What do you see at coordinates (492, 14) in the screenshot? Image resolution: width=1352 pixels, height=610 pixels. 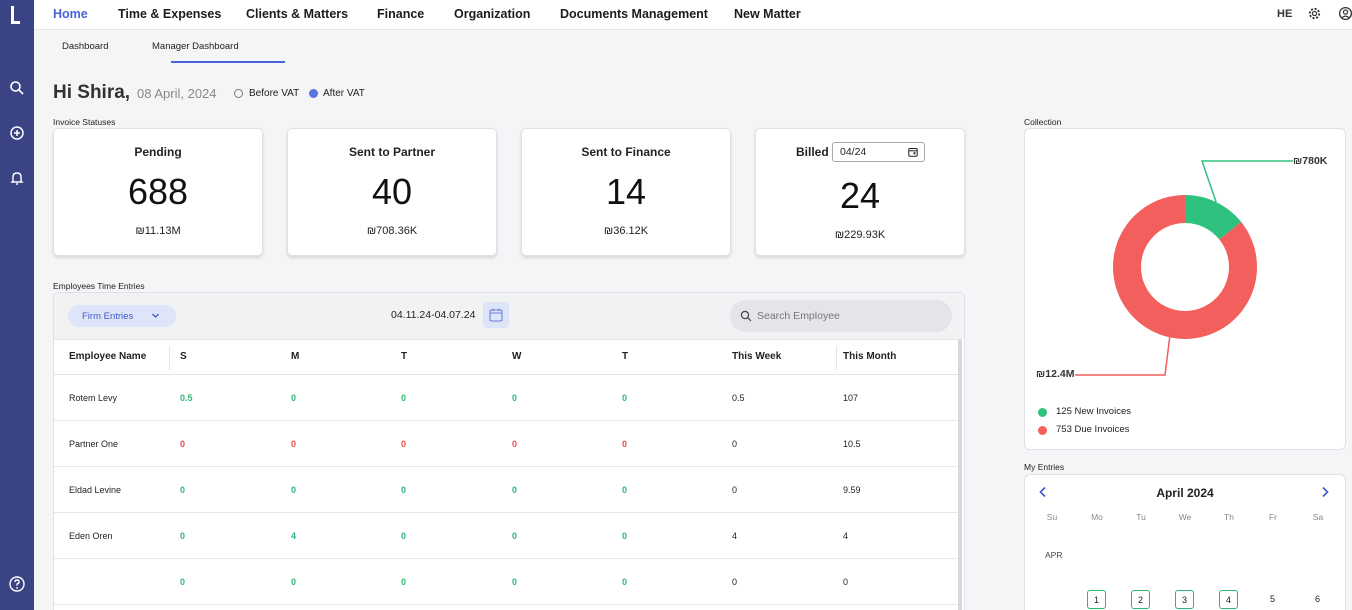 I see `nav-organization: Organization` at bounding box center [492, 14].